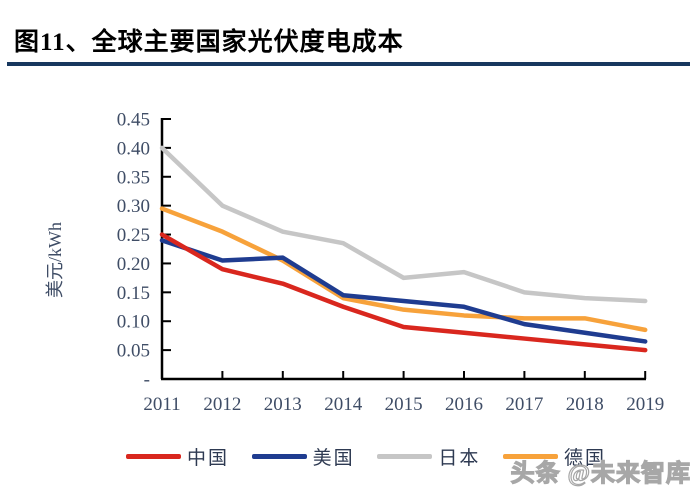  I want to click on svg-text: 2017, so click(524, 404).